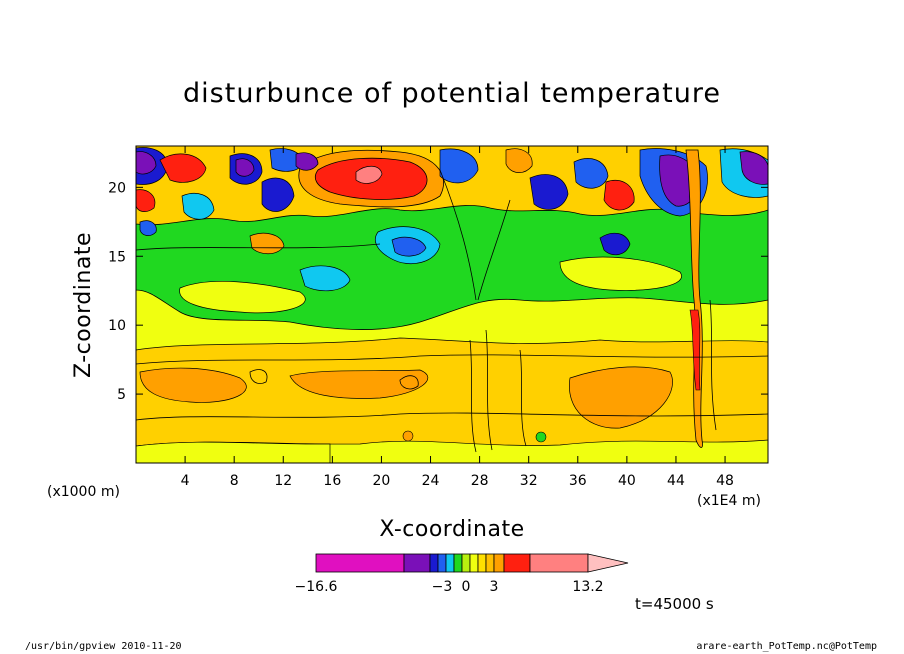 This screenshot has height=654, width=904. I want to click on x-unit-label: (x1000 m), so click(83, 492).